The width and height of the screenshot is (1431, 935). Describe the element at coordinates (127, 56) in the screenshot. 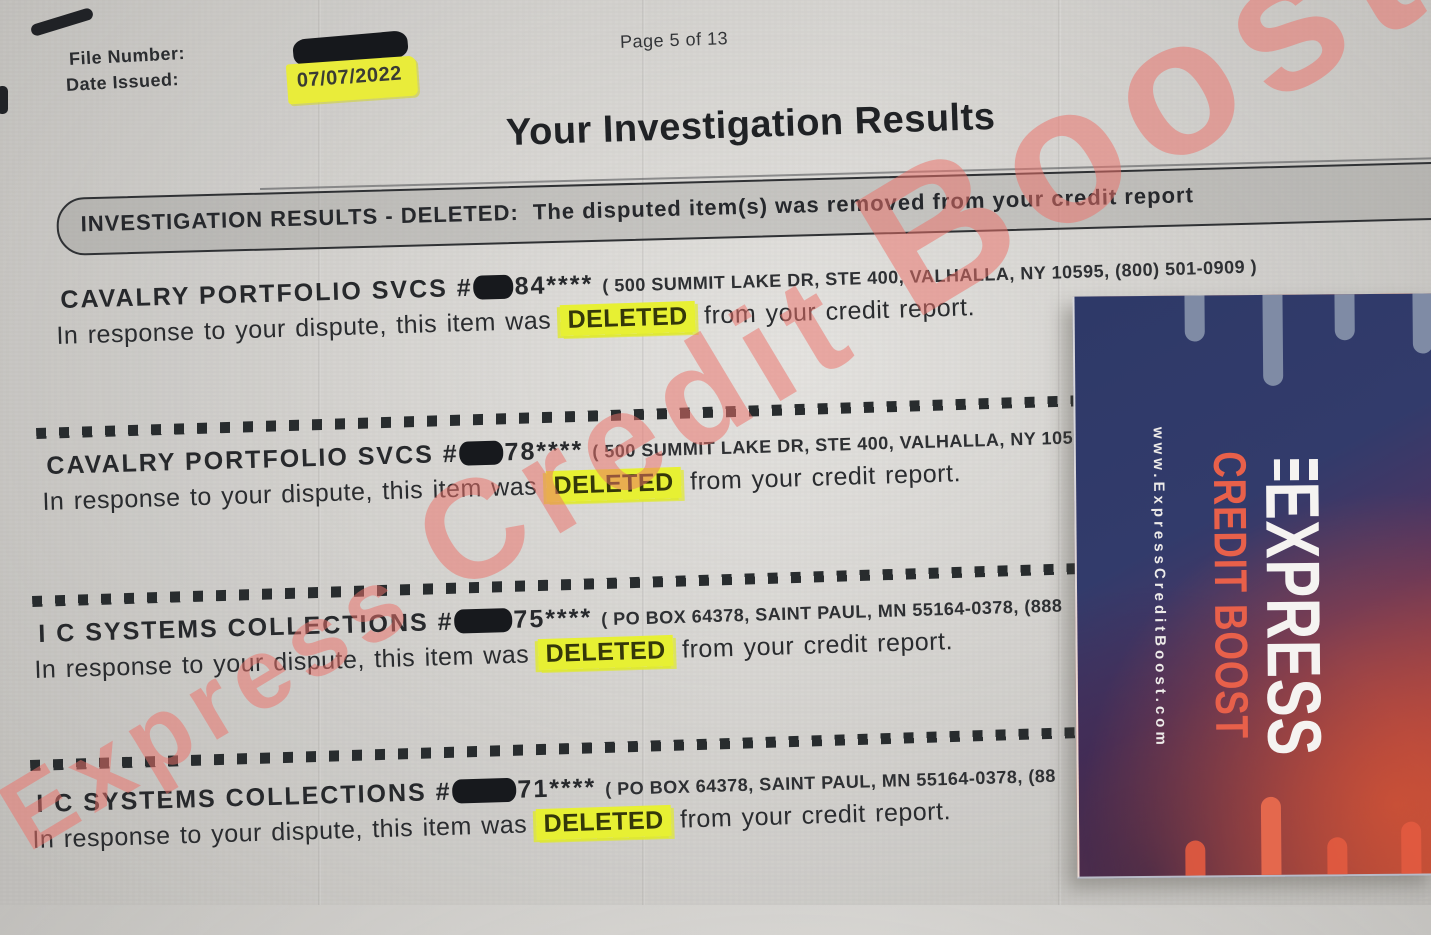

I see `file-number-label: File Number:` at that location.